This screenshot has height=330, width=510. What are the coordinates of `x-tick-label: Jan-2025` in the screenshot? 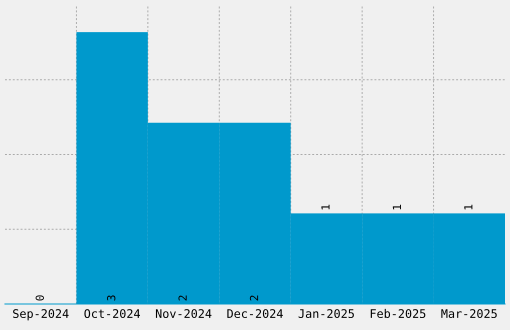 It's located at (326, 313).